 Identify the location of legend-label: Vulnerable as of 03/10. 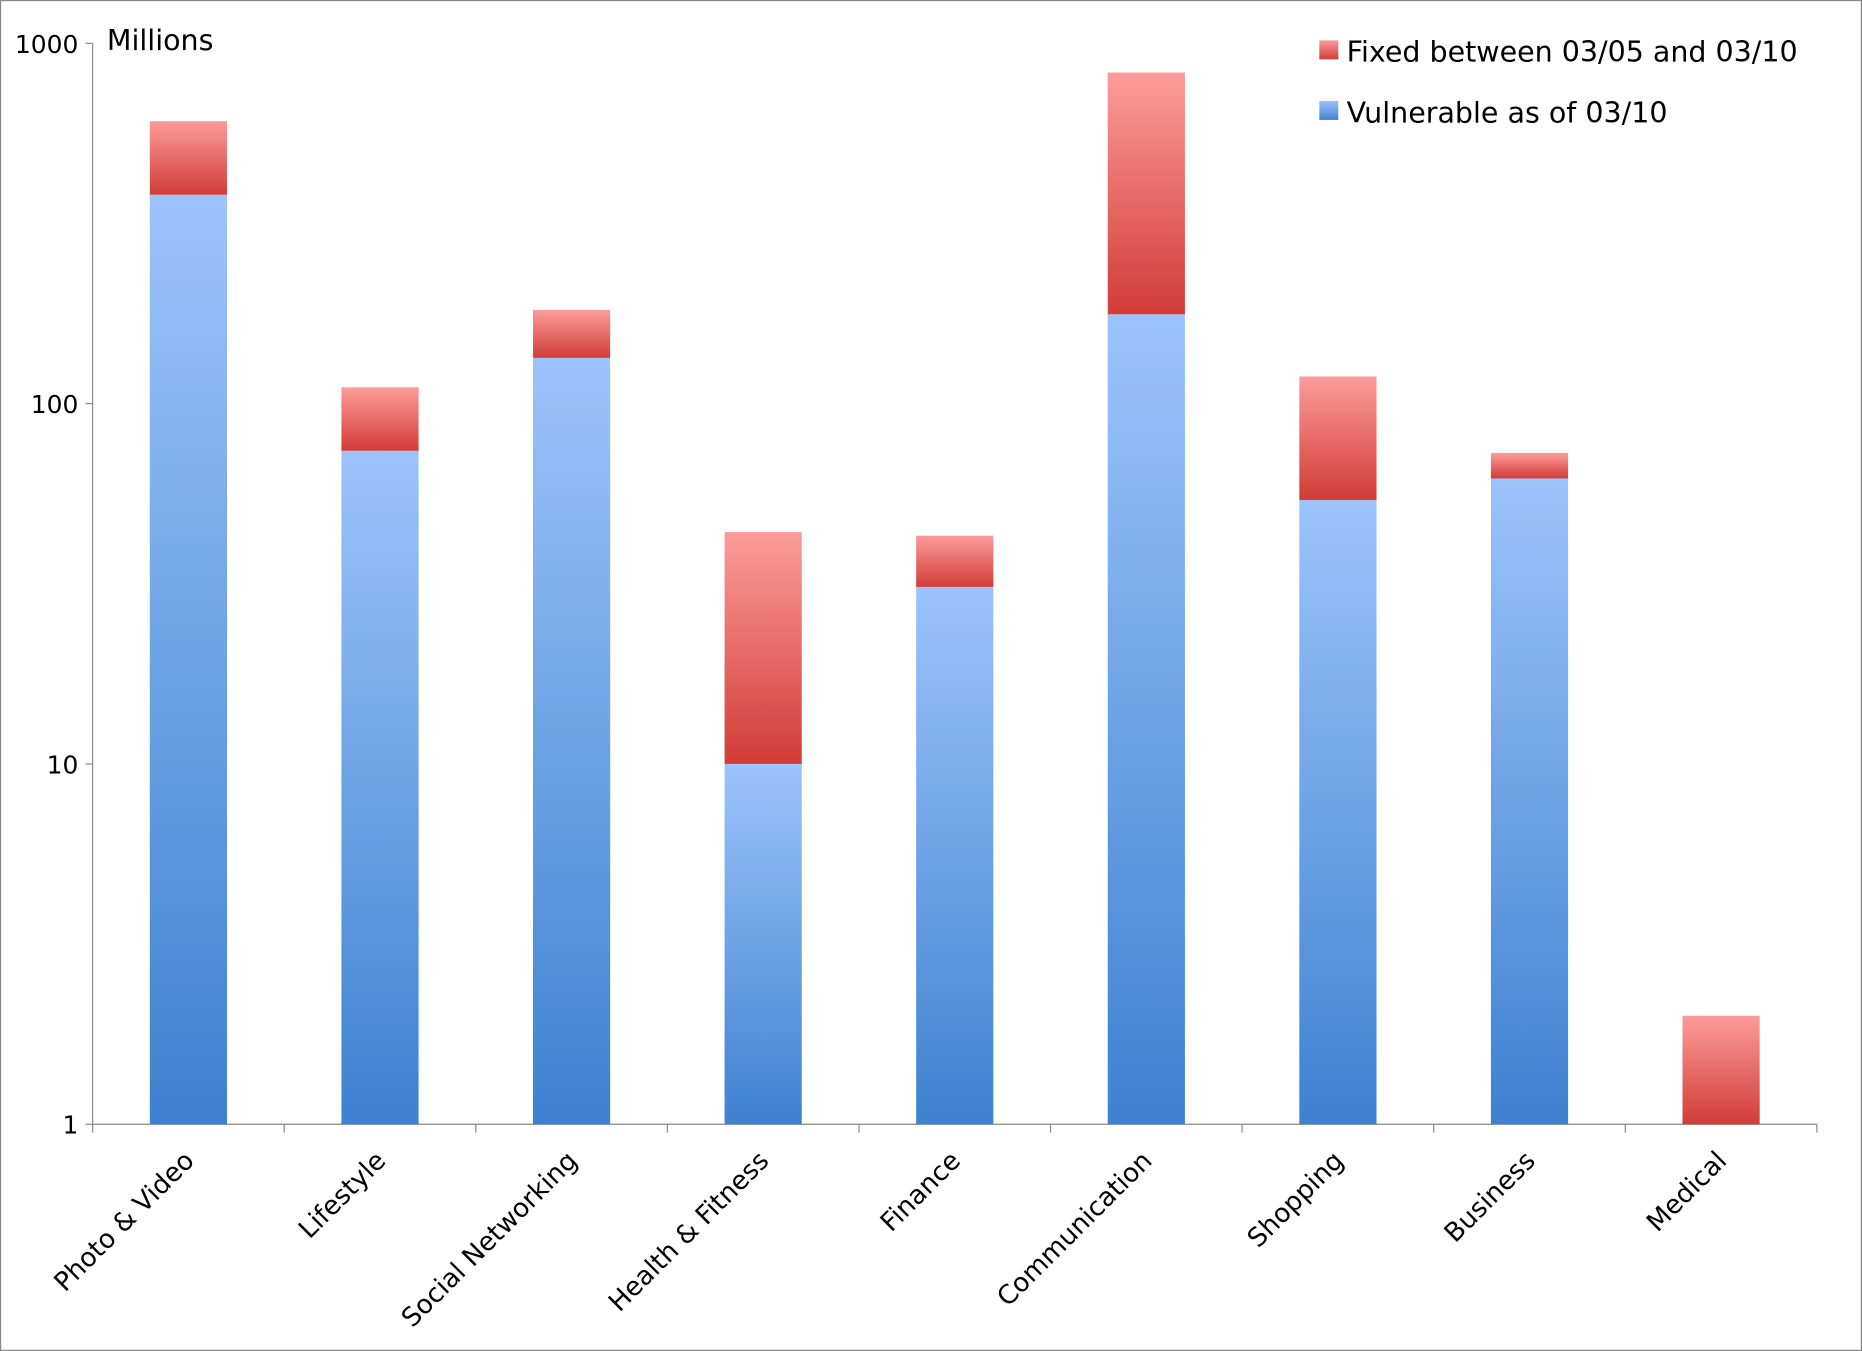
(1507, 112).